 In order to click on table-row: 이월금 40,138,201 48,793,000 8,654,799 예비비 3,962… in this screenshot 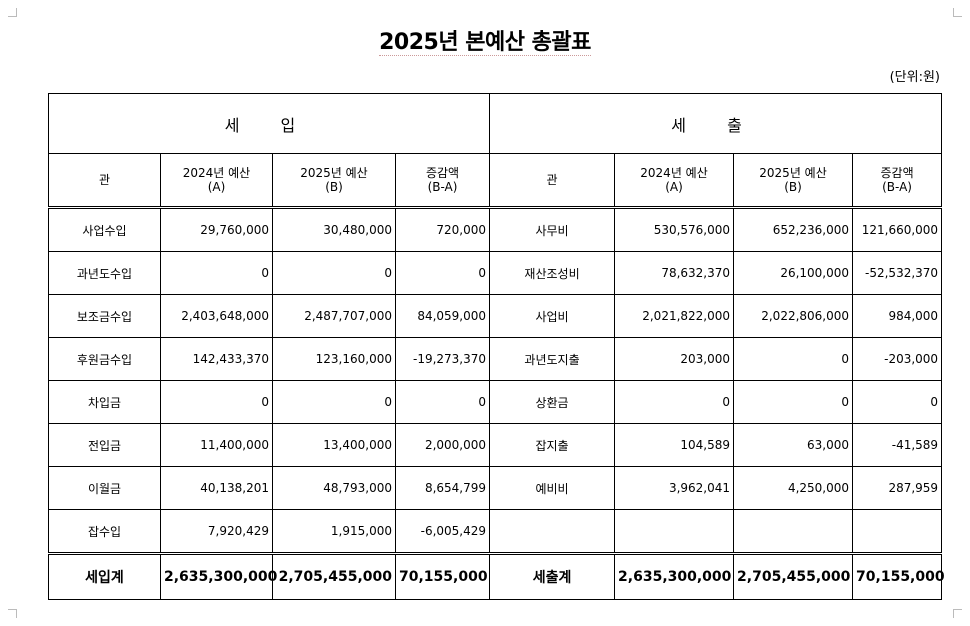, I will do `click(495, 488)`.